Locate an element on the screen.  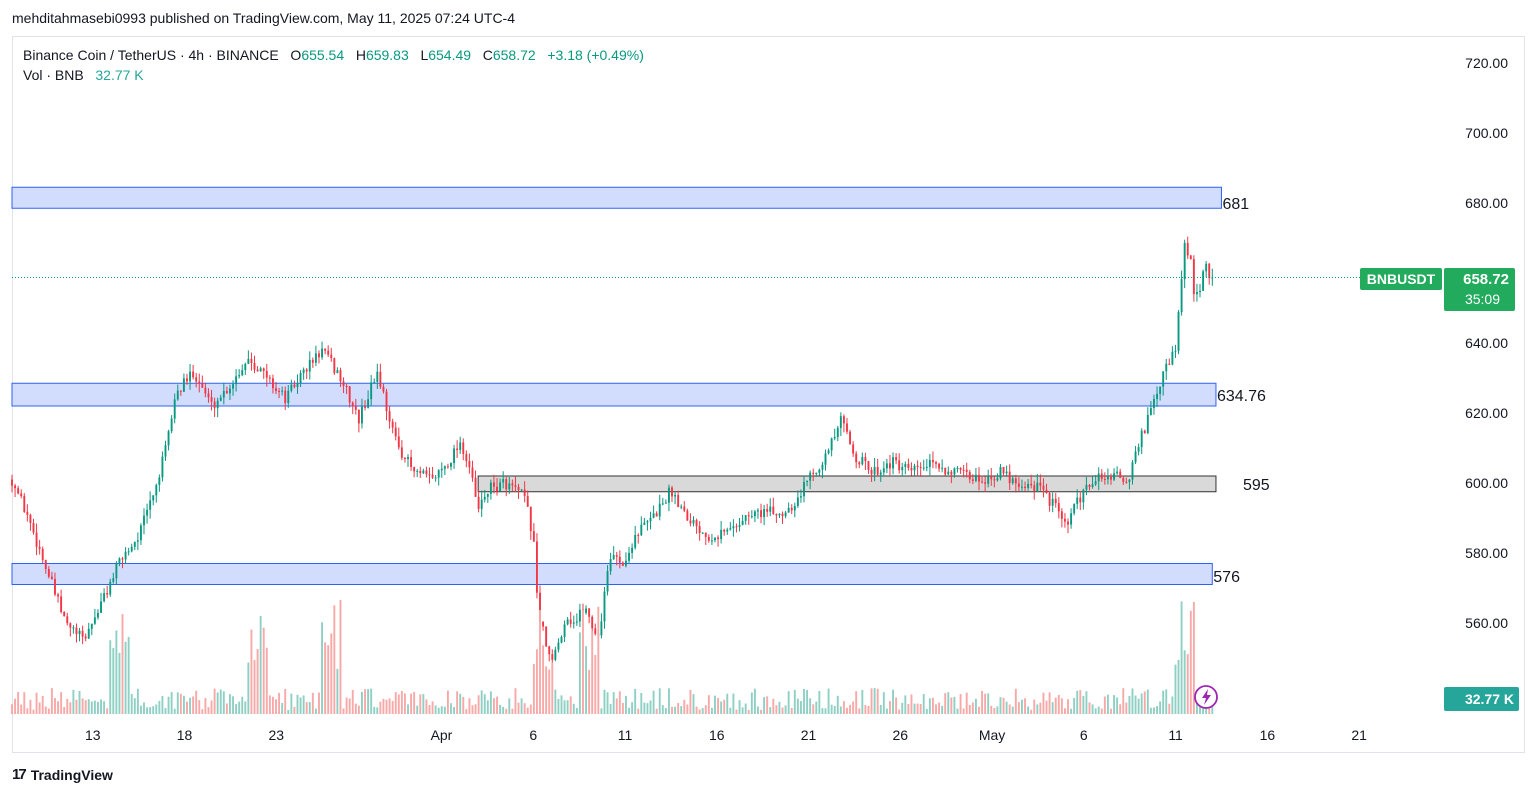
legend-symbol: Binance Coin / TetherUS · 4h · BINANCE is located at coordinates (151, 55).